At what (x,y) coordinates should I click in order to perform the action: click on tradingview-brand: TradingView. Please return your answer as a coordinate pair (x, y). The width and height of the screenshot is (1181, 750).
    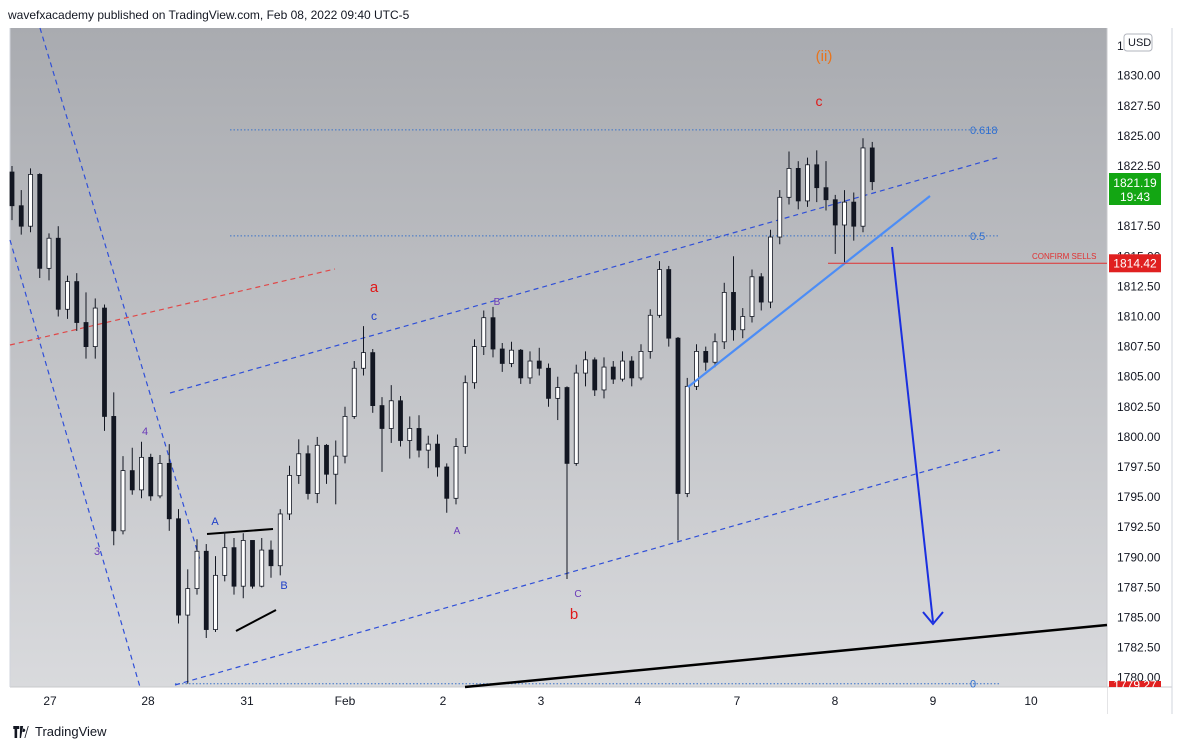
    Looking at the image, I should click on (71, 731).